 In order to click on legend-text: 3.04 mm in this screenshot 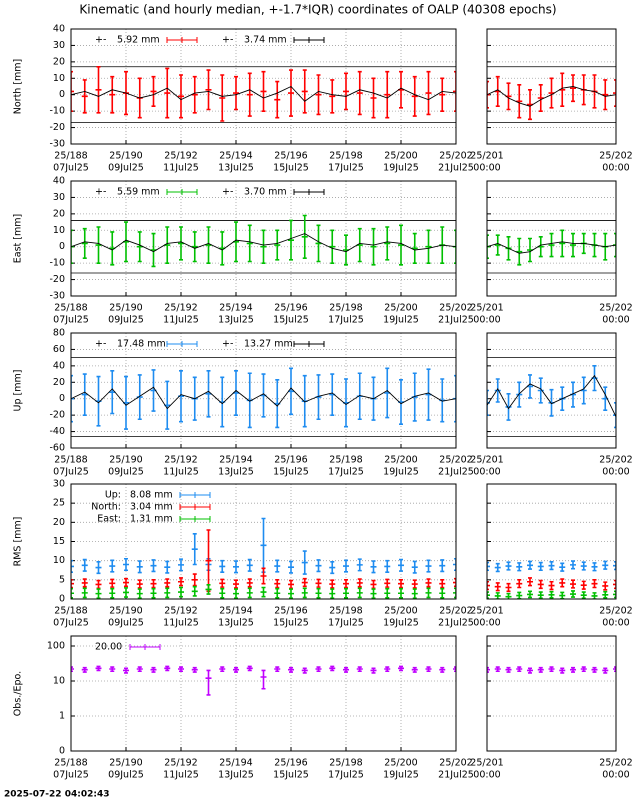, I will do `click(151, 507)`.